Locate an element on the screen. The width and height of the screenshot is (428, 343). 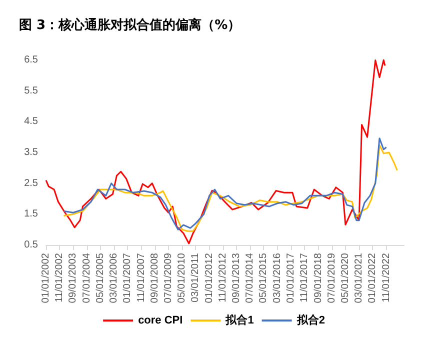
x-tick-label: 05/01/2010 is located at coordinates (182, 278).